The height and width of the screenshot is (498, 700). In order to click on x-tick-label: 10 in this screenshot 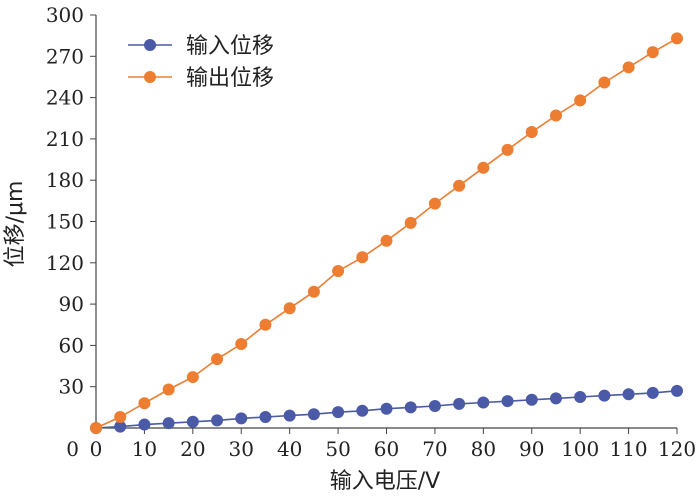, I will do `click(144, 449)`.